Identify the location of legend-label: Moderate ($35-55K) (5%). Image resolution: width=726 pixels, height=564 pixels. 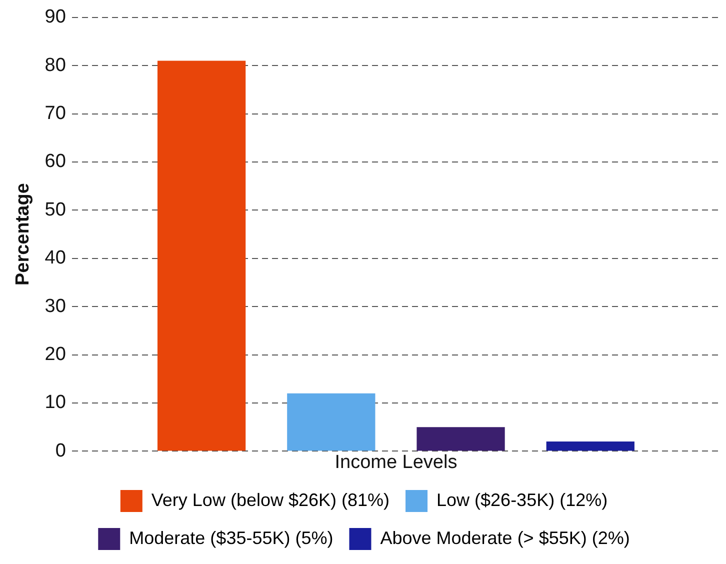
(231, 538).